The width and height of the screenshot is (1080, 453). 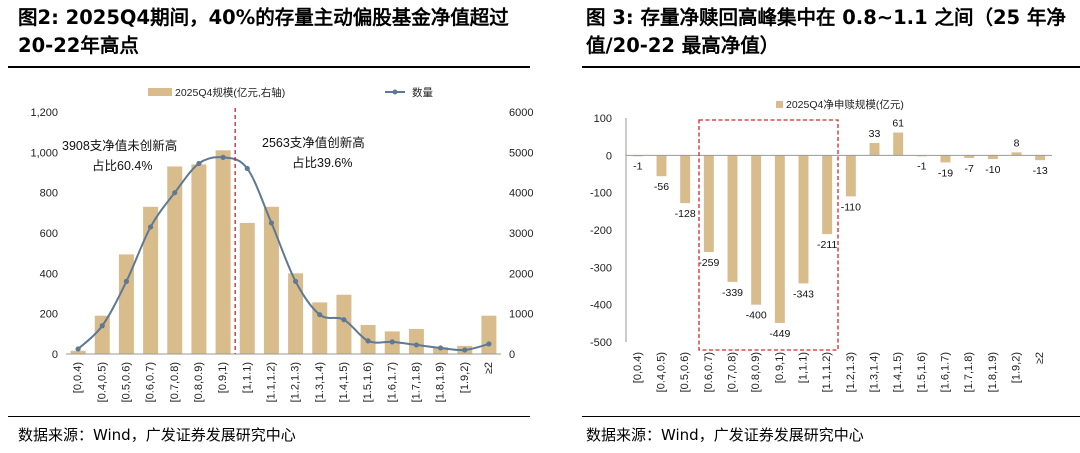 I want to click on right-chart-x-tick-label: [1.9,2), so click(x=1017, y=367).